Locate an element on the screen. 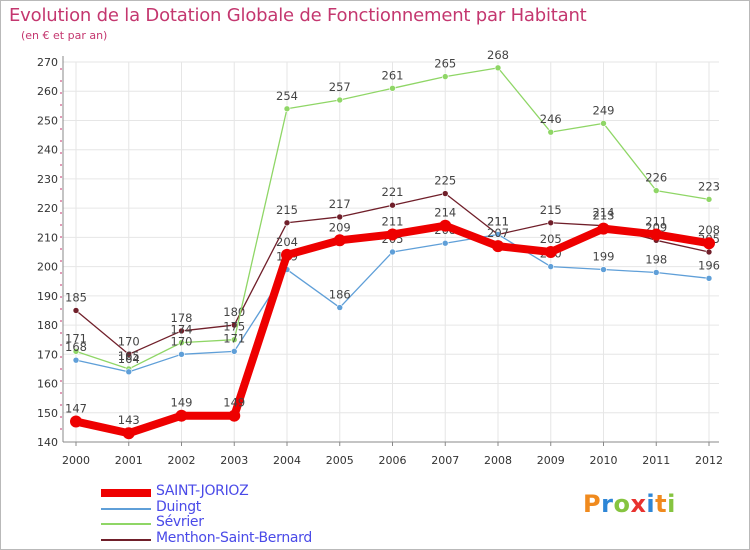 The image size is (750, 550). x-tick-label: 2012 is located at coordinates (709, 460).